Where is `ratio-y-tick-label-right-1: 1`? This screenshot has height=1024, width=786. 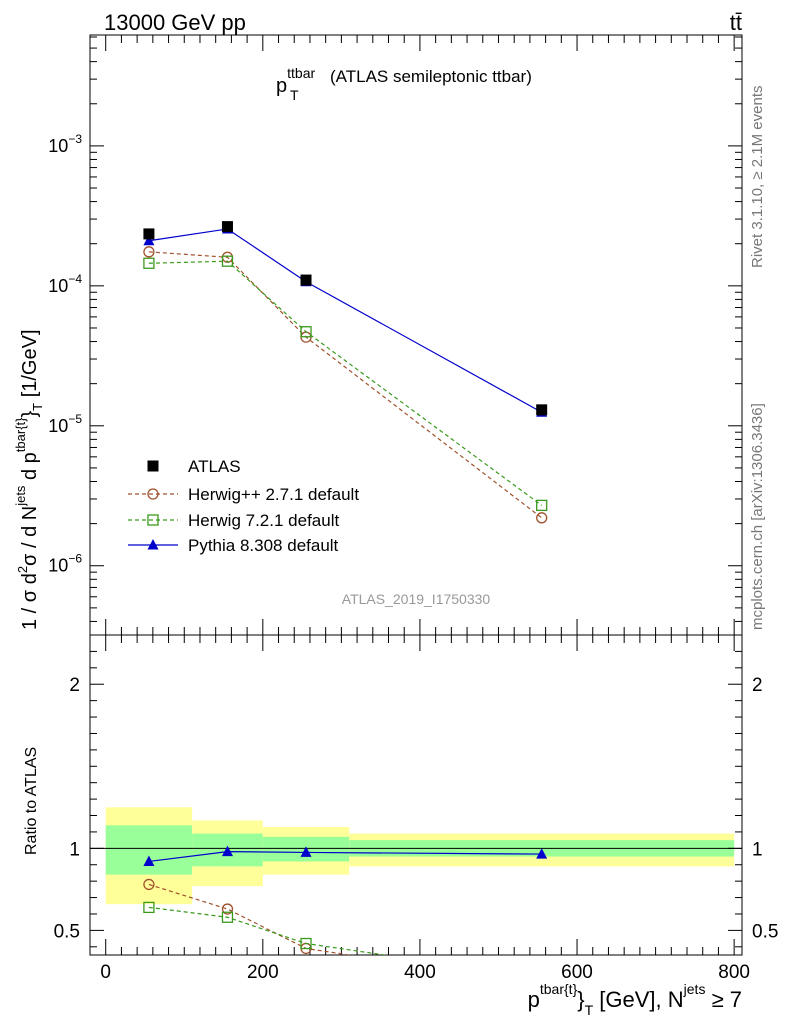 ratio-y-tick-label-right-1: 1 is located at coordinates (757, 849).